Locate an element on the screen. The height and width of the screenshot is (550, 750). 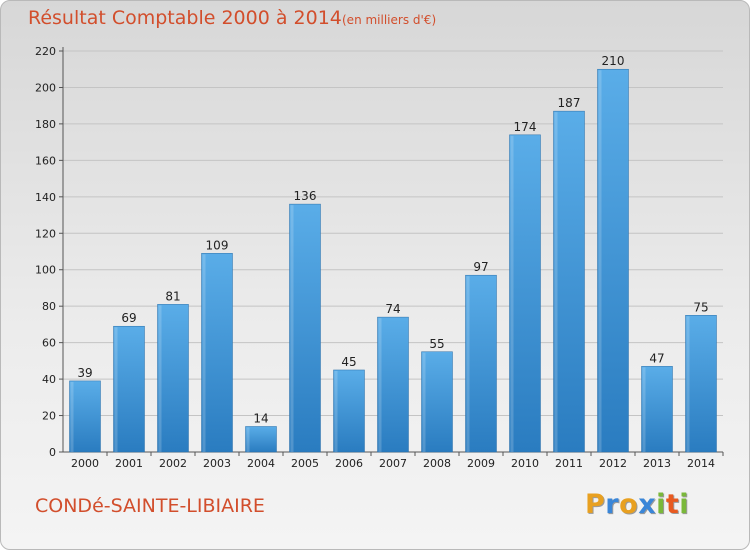
y-tick-label: 80 is located at coordinates (49, 306).